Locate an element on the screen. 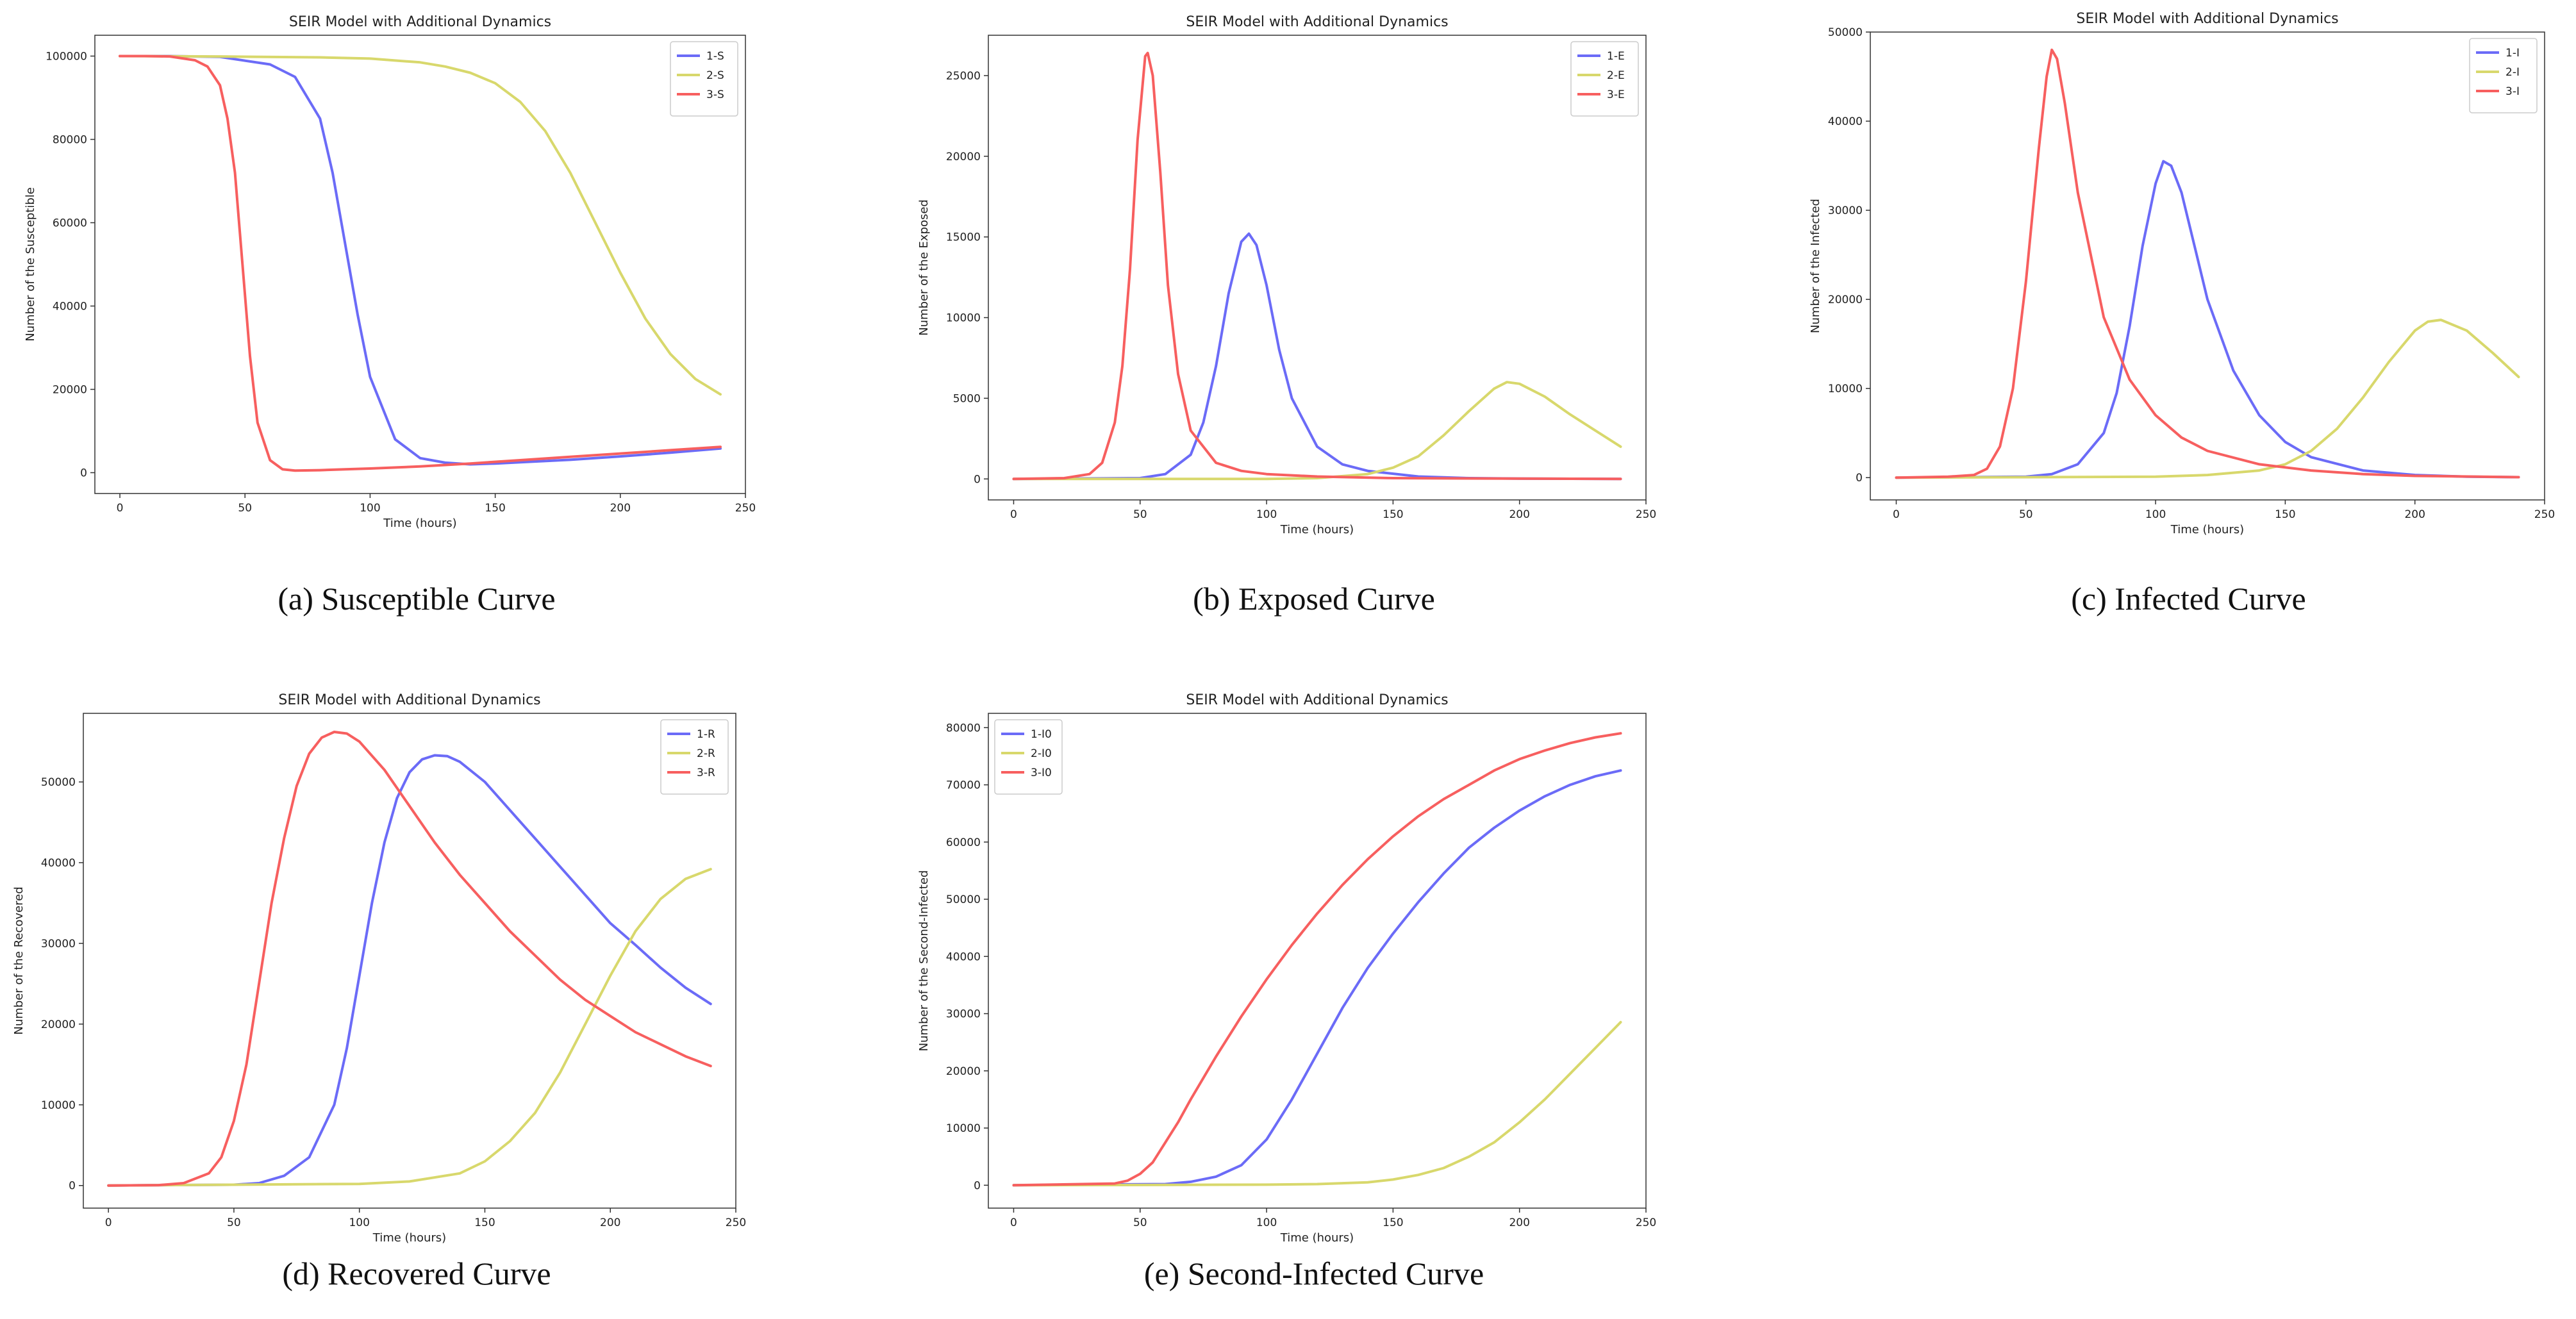 The image size is (2576, 1319). legend-label-3-E: 3-E is located at coordinates (1616, 94).